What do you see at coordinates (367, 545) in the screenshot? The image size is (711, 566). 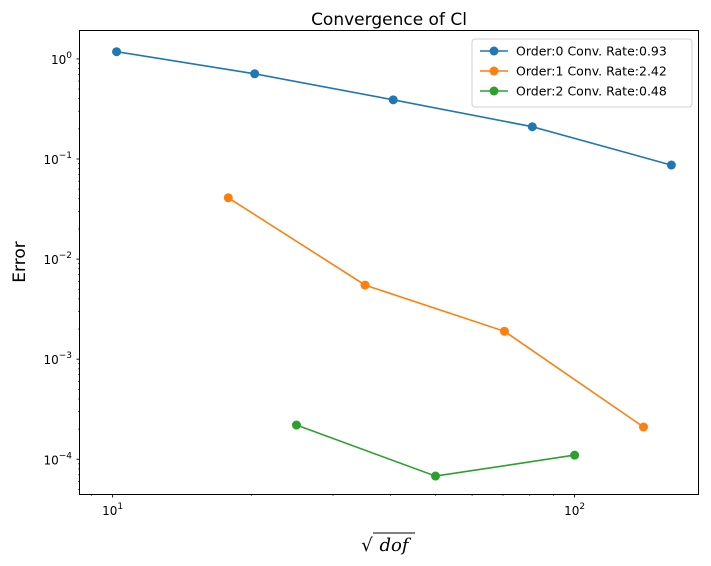 I see `x-axis-label-radical: √` at bounding box center [367, 545].